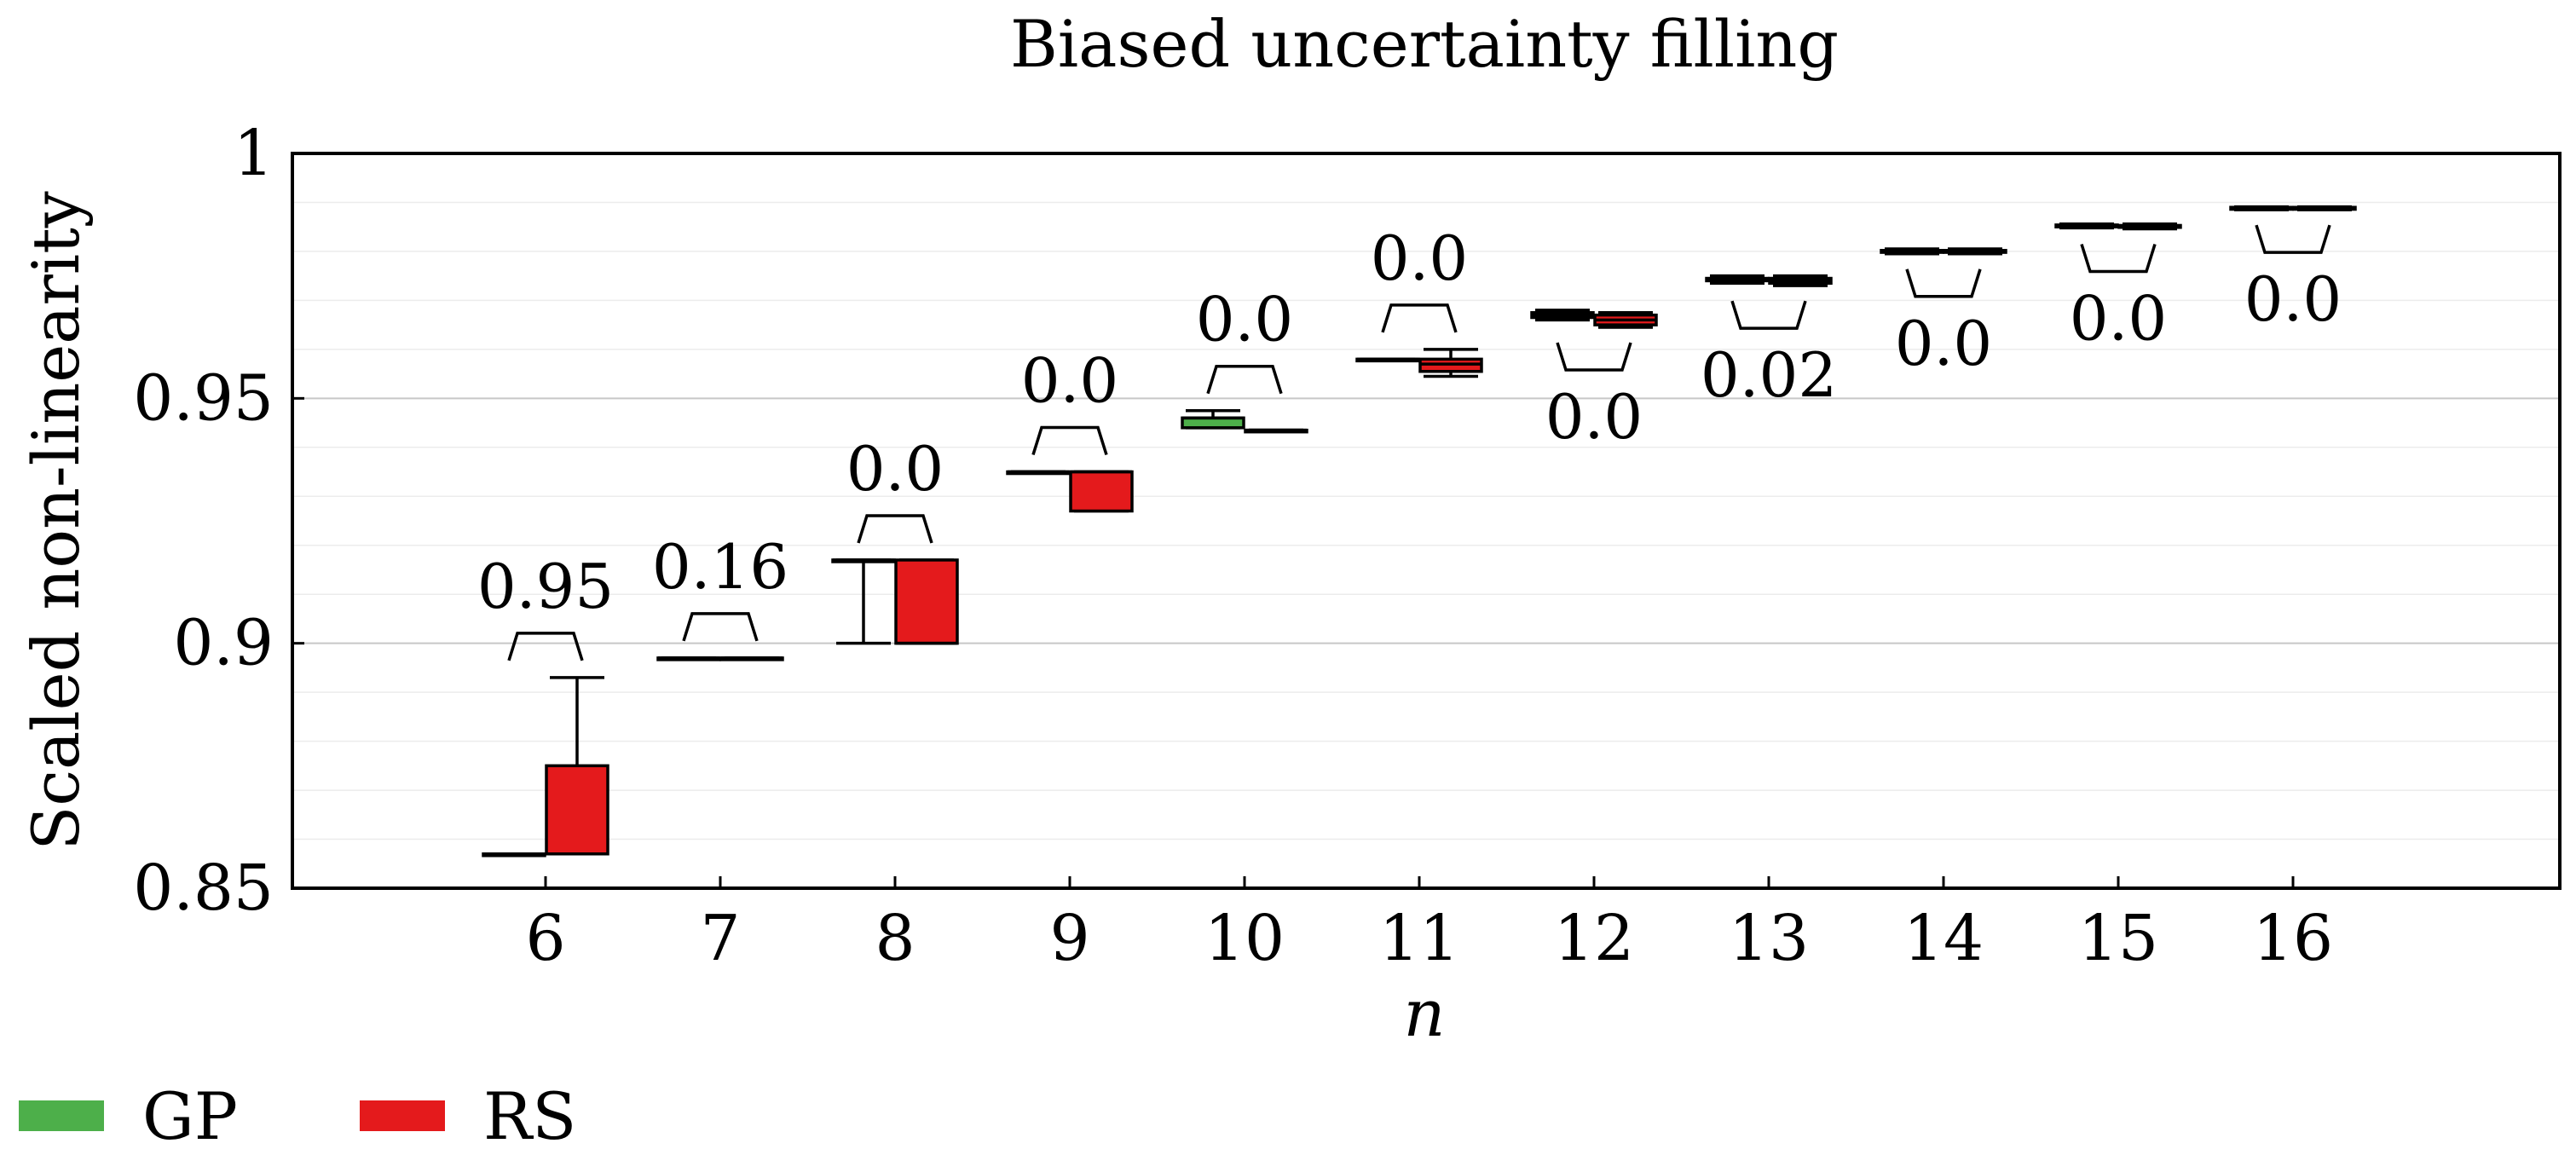  I want to click on significance-n16: 0.0, so click(2293, 279).